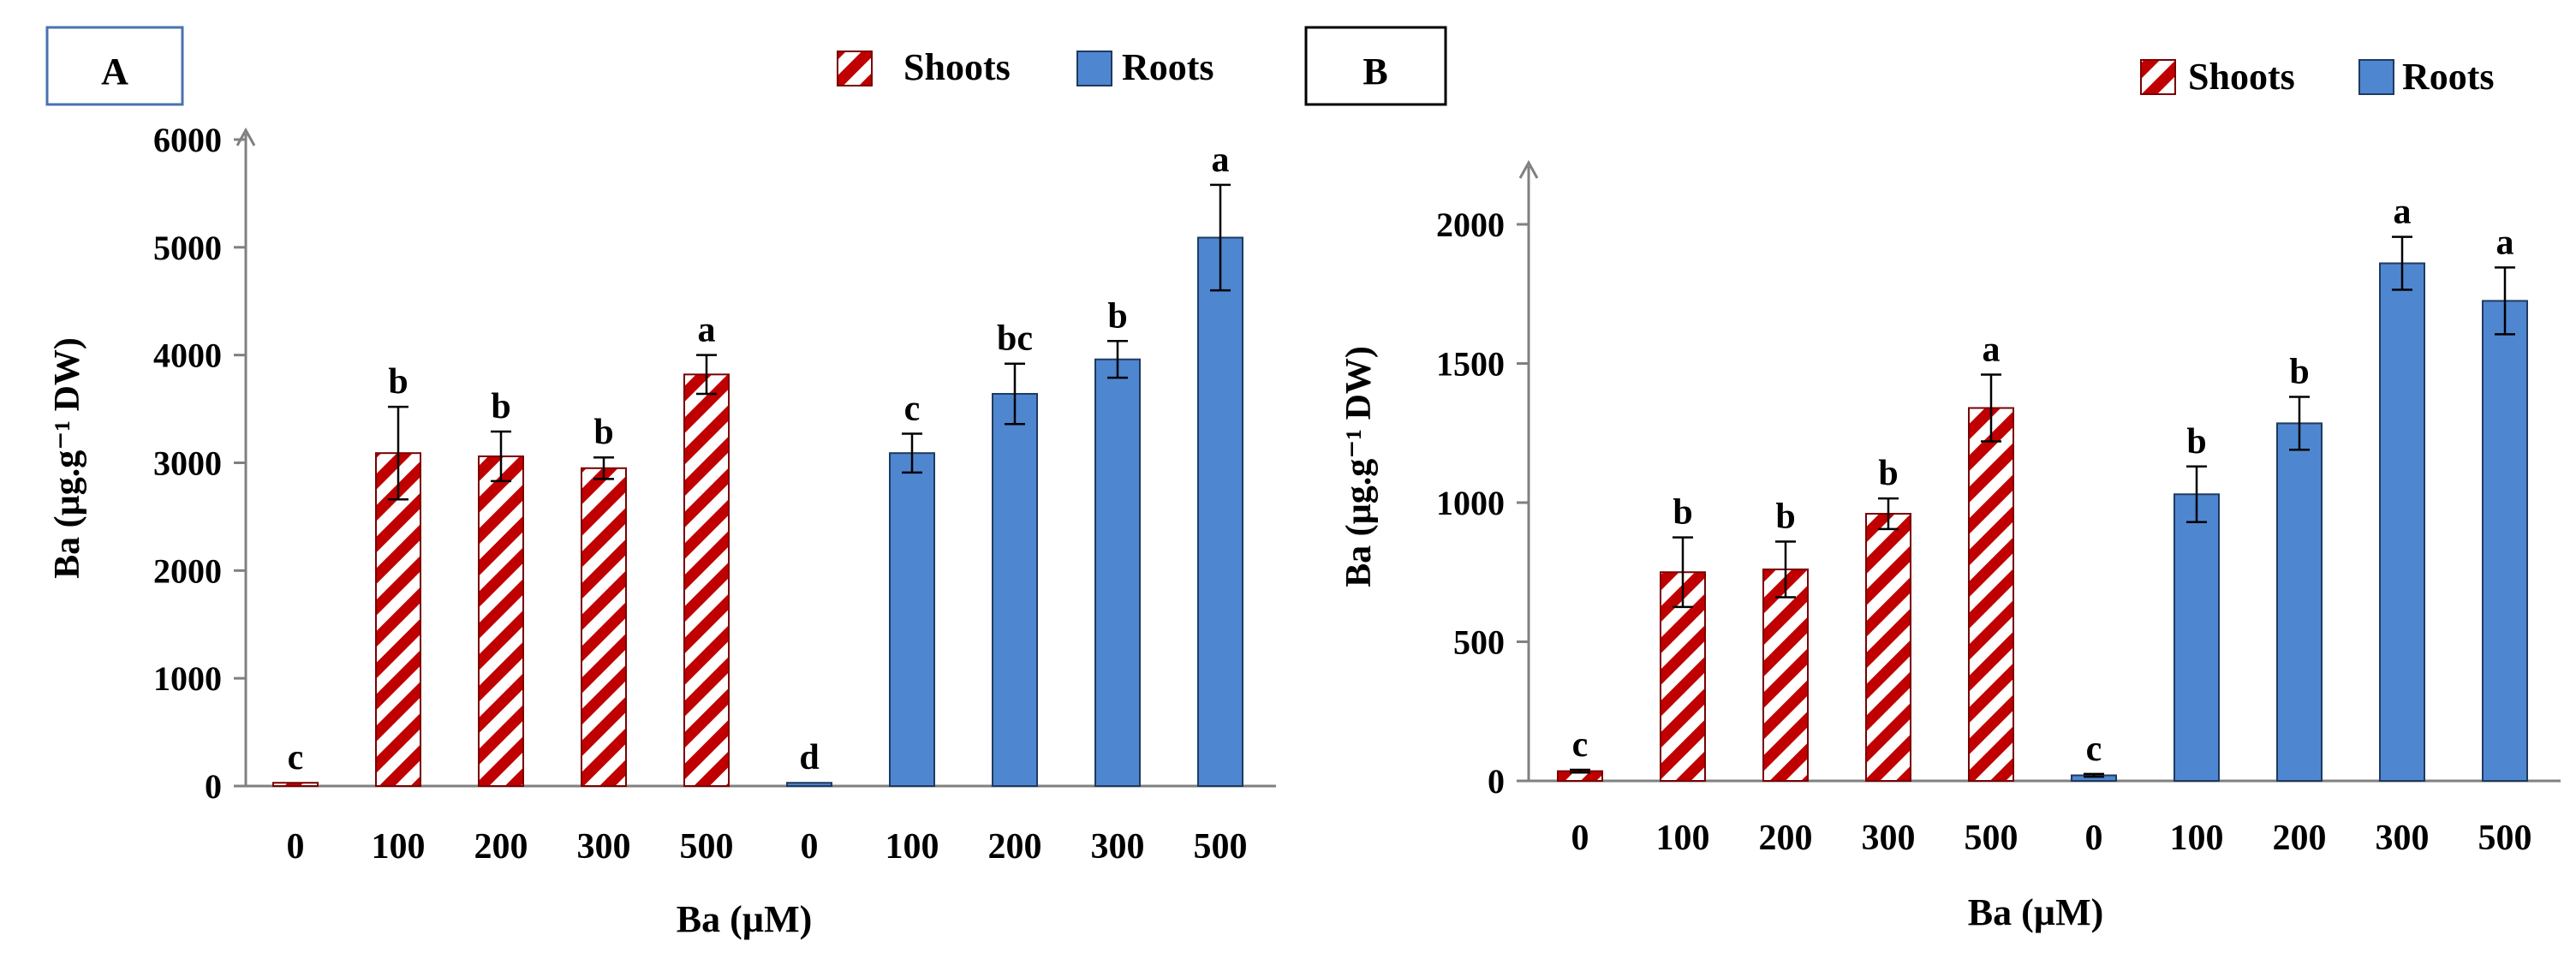  I want to click on panel-label: B, so click(1375, 71).